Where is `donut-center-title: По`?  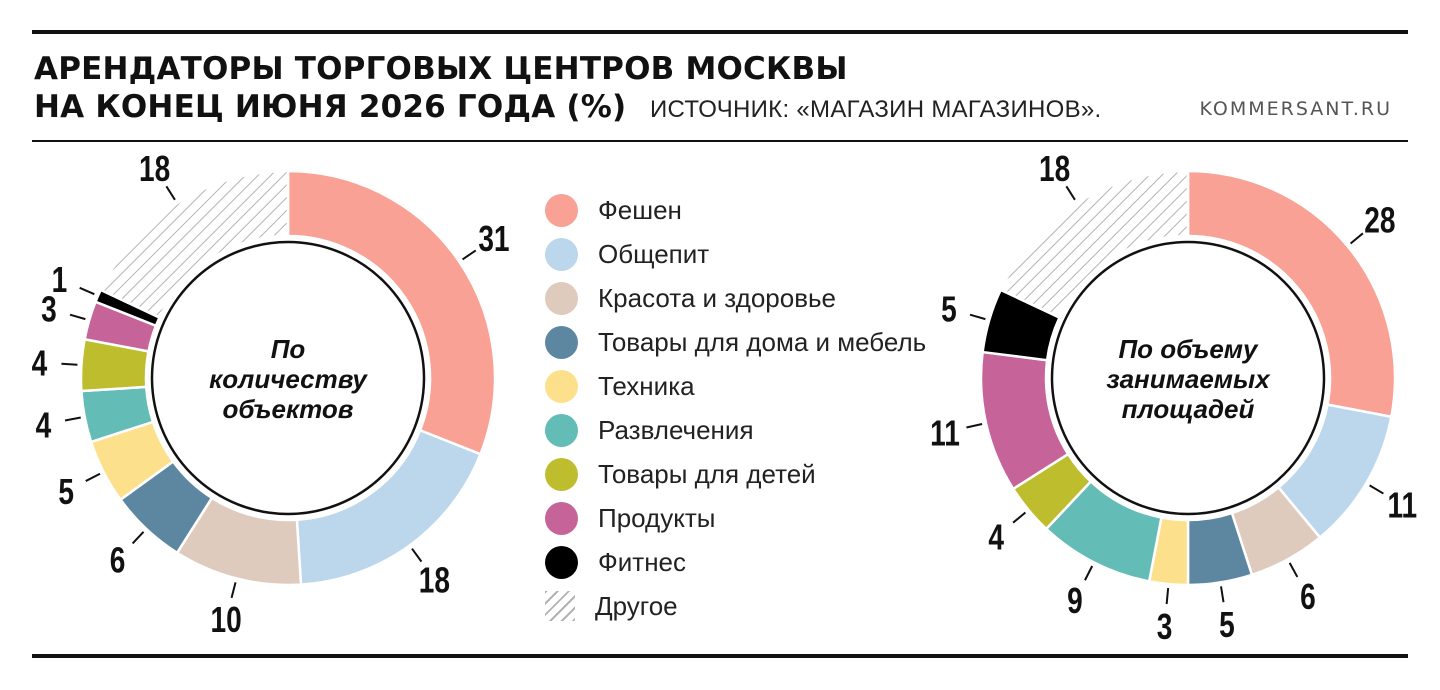 donut-center-title: По is located at coordinates (288, 349).